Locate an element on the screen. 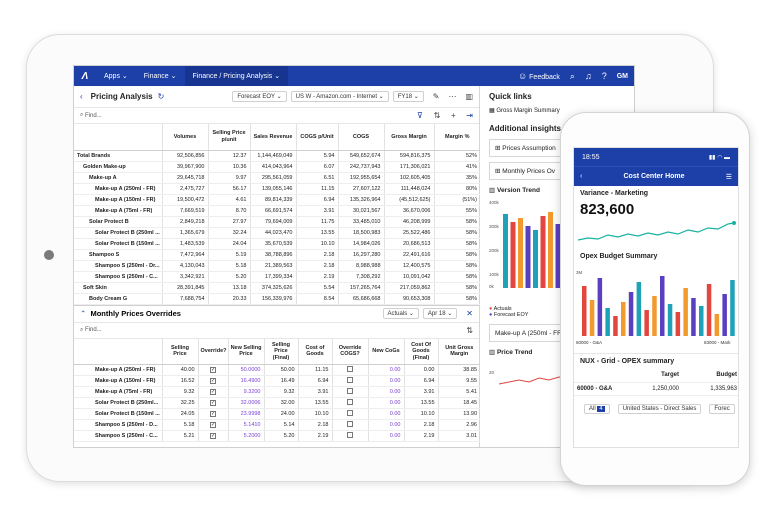  grid-header-cell: COGS is located at coordinates (360, 137).